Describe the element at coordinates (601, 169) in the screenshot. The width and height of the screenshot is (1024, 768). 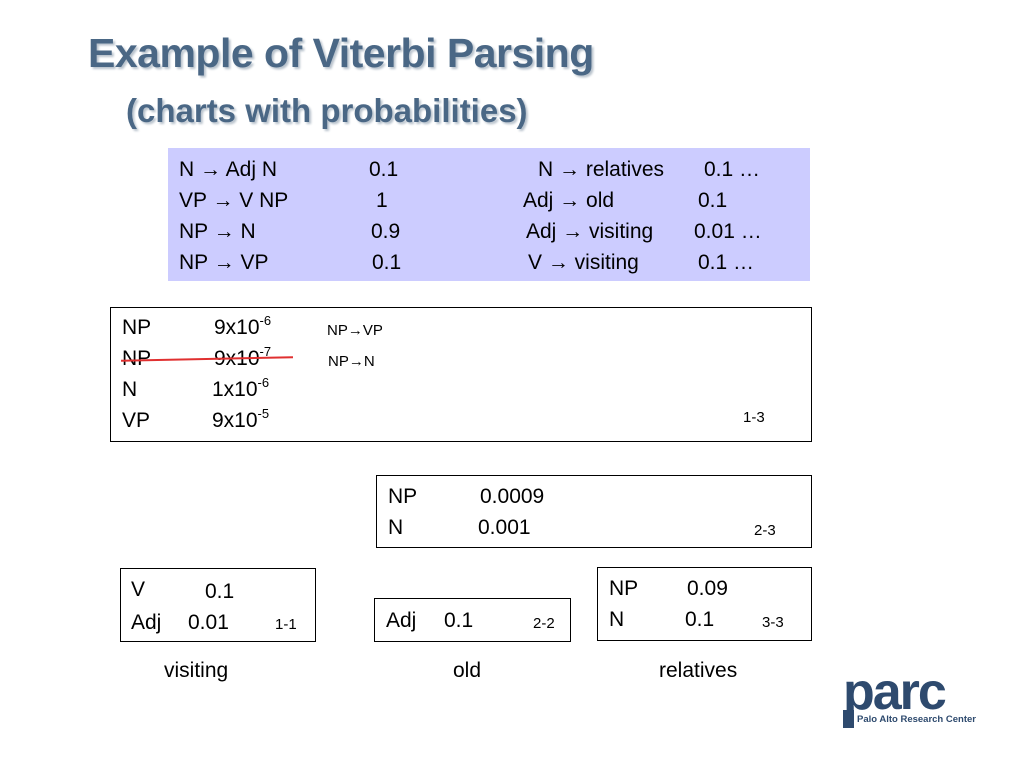
I see `rule-text: N → relatives` at that location.